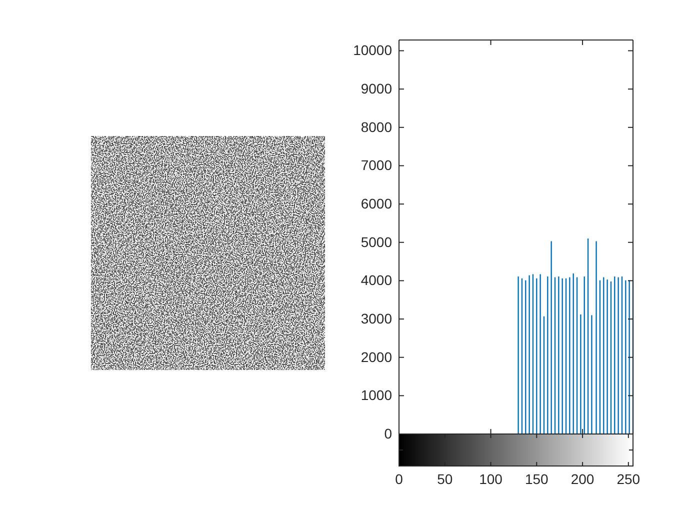  I want to click on y-tick-label: 6000, so click(376, 204).